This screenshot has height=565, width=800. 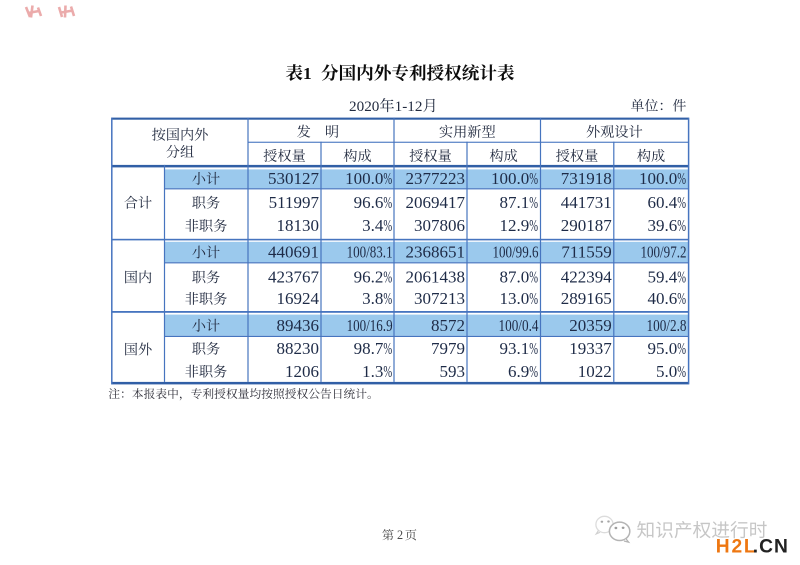 I want to click on svg-text: 1206, so click(x=302, y=371).